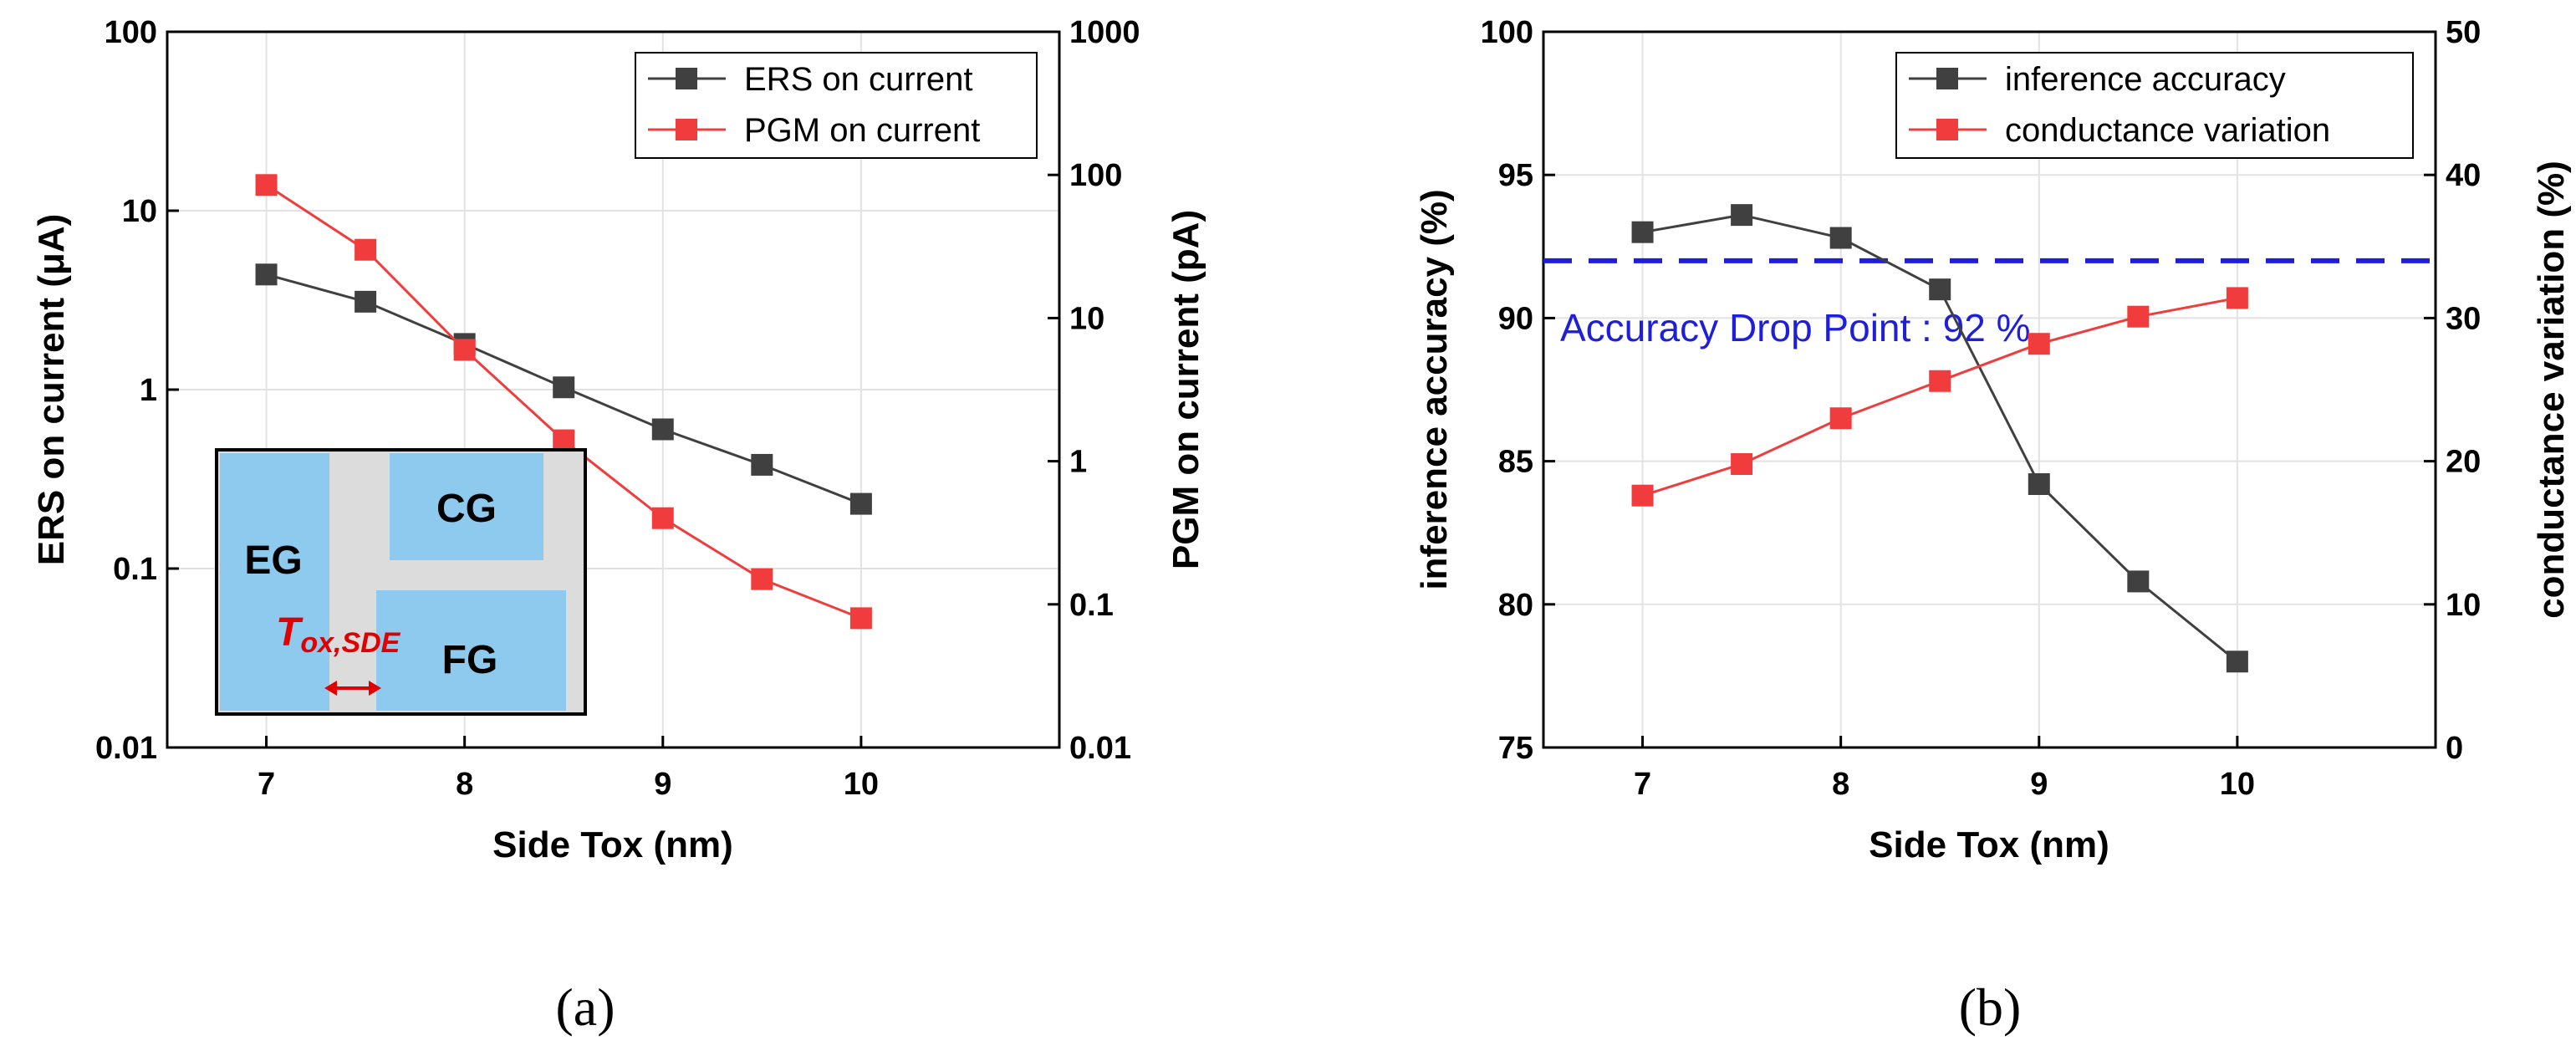 Image resolution: width=2576 pixels, height=1051 pixels. What do you see at coordinates (2464, 462) in the screenshot?
I see `panel-b-right-y-tick-label: 20` at bounding box center [2464, 462].